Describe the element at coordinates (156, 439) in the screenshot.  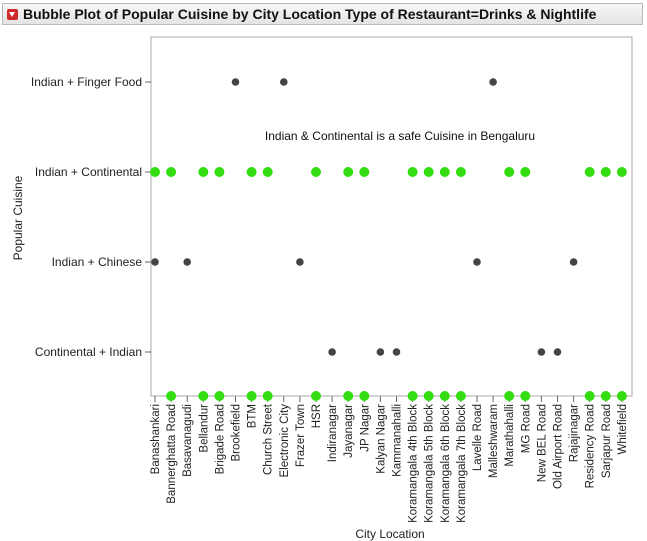
I see `x-tick-label-banashankari: Banashankari` at that location.